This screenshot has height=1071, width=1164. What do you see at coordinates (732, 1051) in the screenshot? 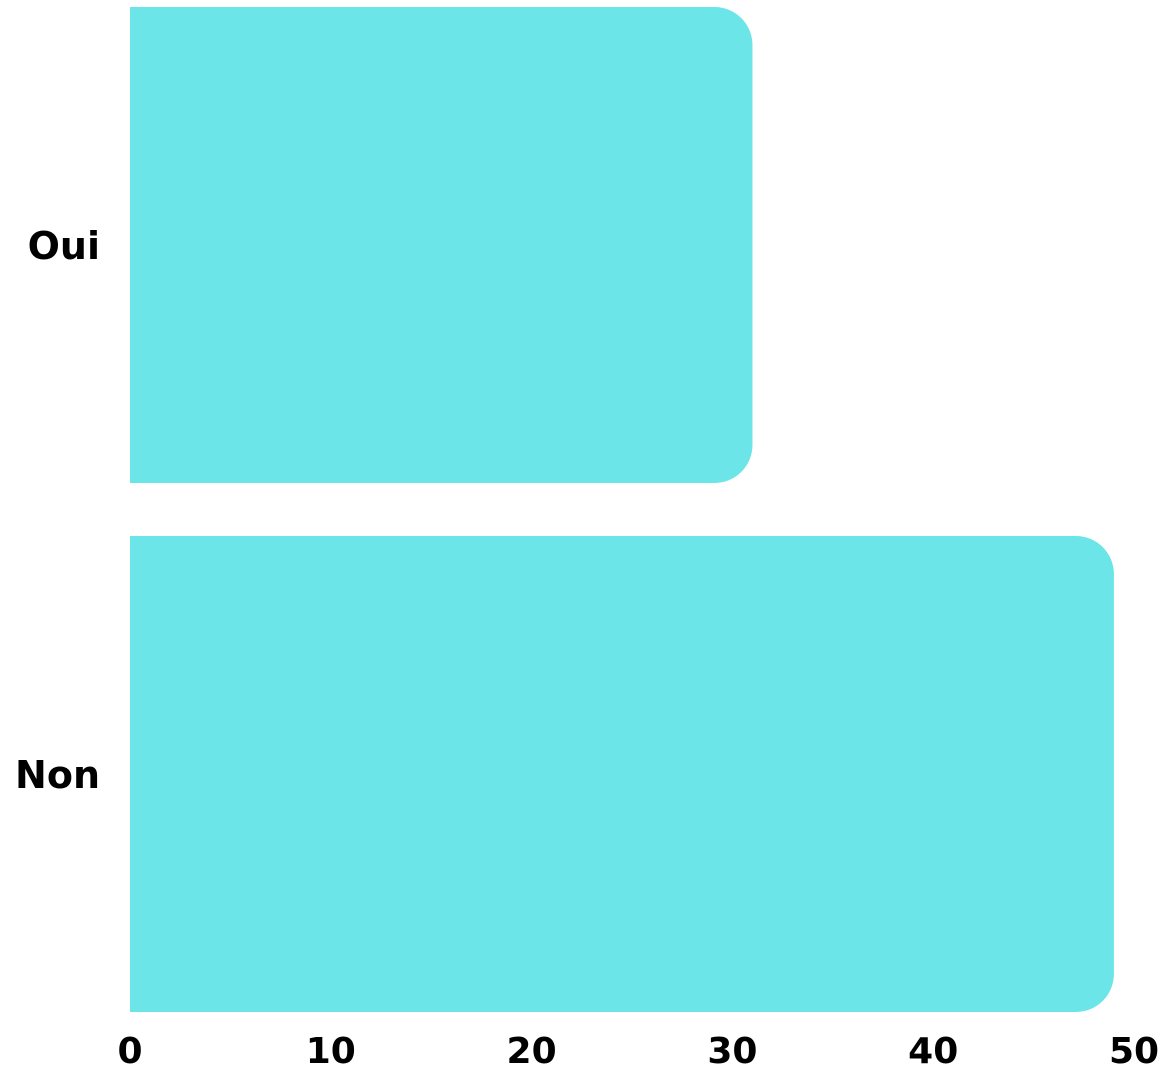
I see `x-tick-label-30: 30` at bounding box center [732, 1051].